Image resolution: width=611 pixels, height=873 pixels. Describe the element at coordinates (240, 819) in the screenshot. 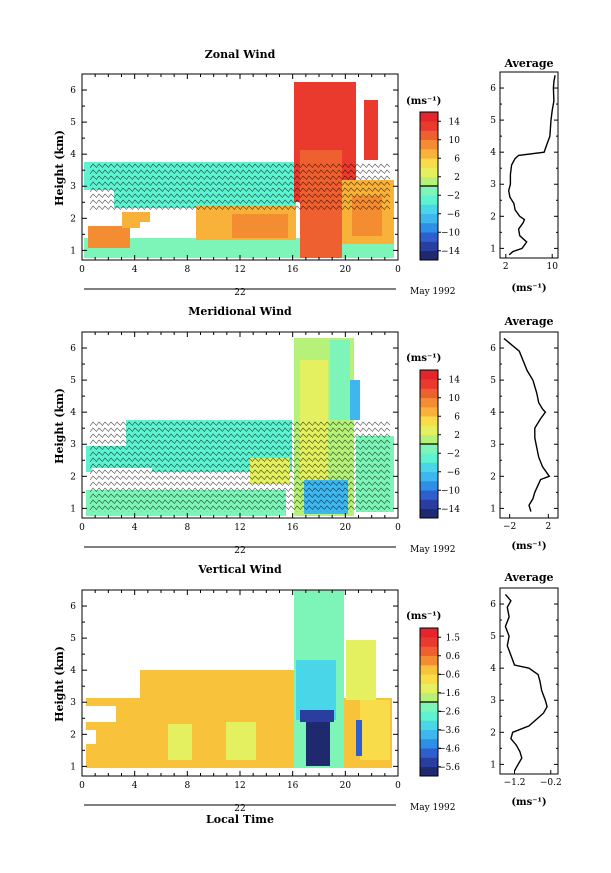

I see `x-axis-title: Local Time` at that location.